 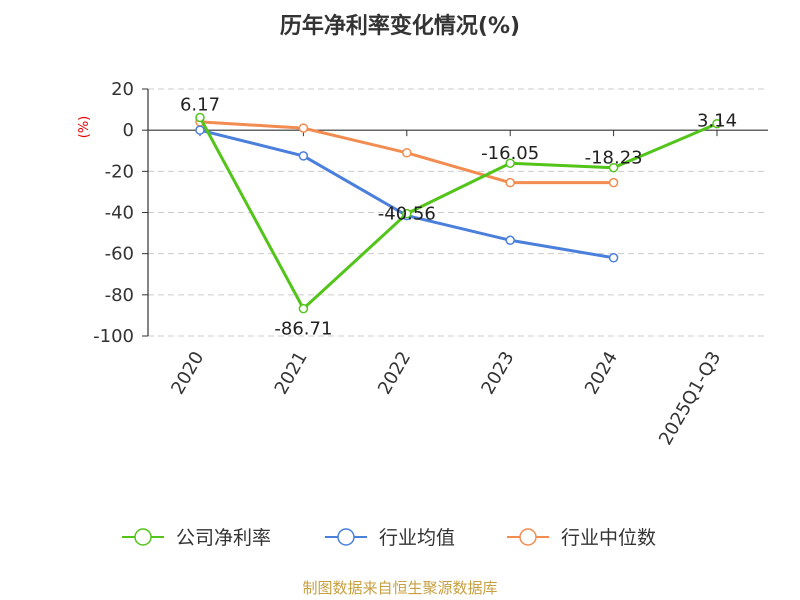 I want to click on x-tick-label: 2021, so click(x=291, y=373).